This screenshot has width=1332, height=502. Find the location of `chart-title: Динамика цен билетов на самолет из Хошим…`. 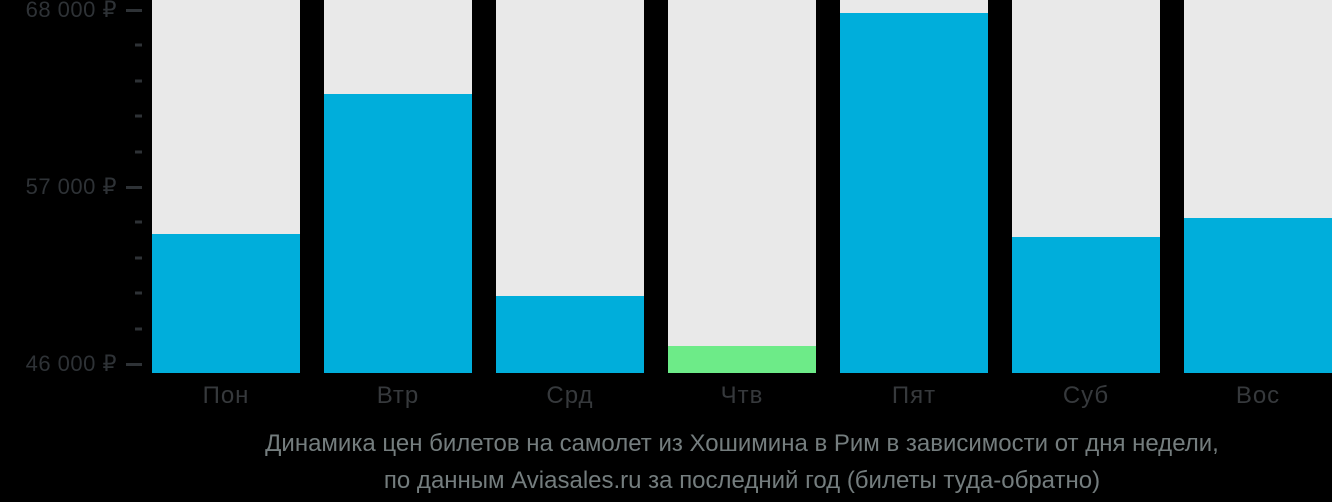

chart-title: Динамика цен билетов на самолет из Хошим… is located at coordinates (742, 443).